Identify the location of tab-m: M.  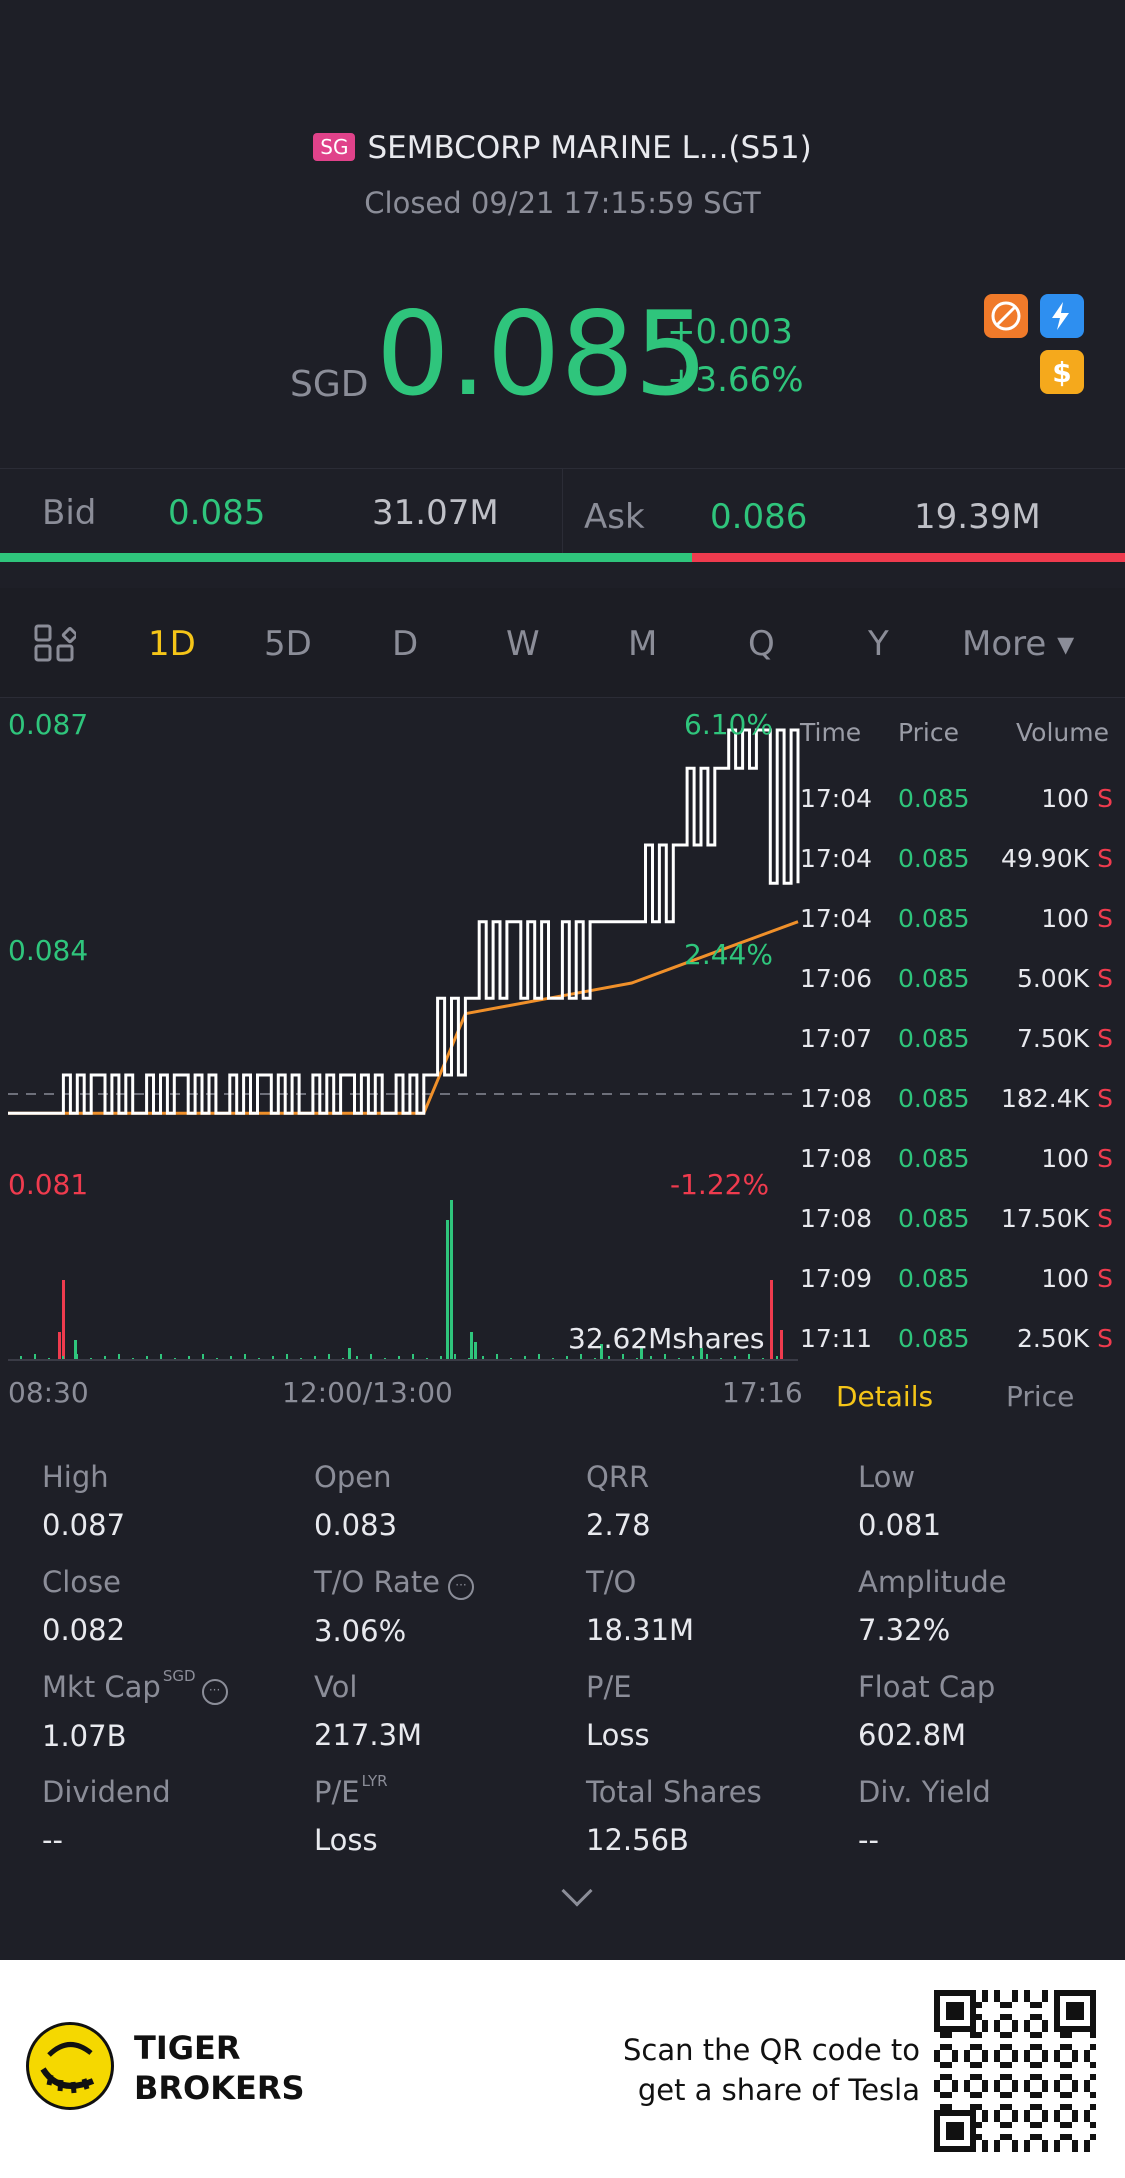
(643, 644).